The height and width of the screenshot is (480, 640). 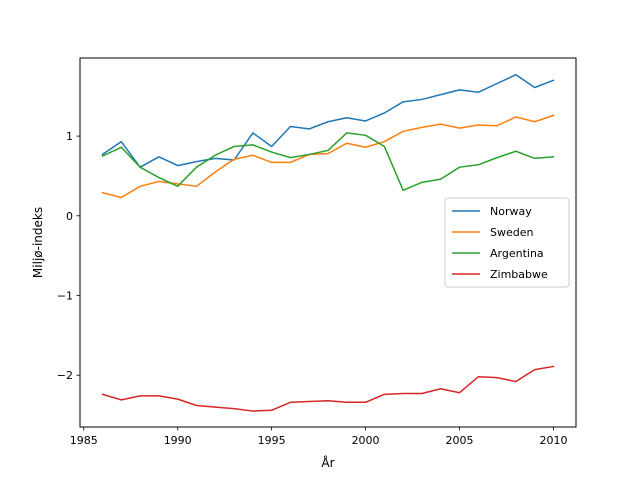 I want to click on series-line-sweden, so click(x=328, y=156).